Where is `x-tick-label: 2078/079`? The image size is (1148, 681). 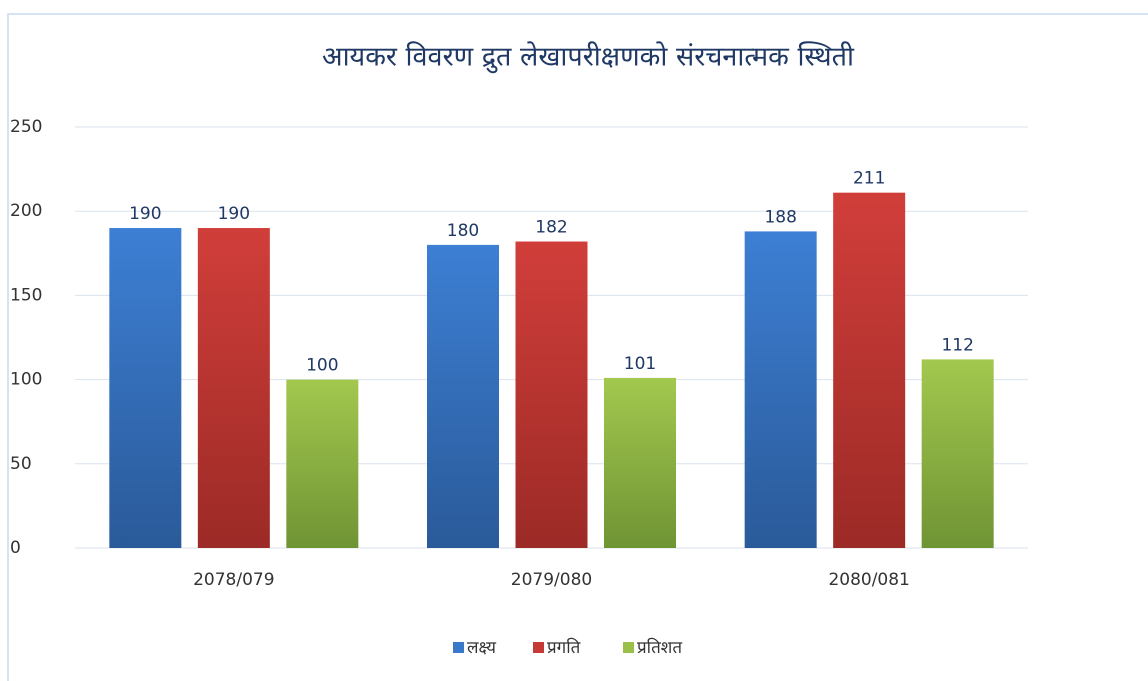 x-tick-label: 2078/079 is located at coordinates (233, 580).